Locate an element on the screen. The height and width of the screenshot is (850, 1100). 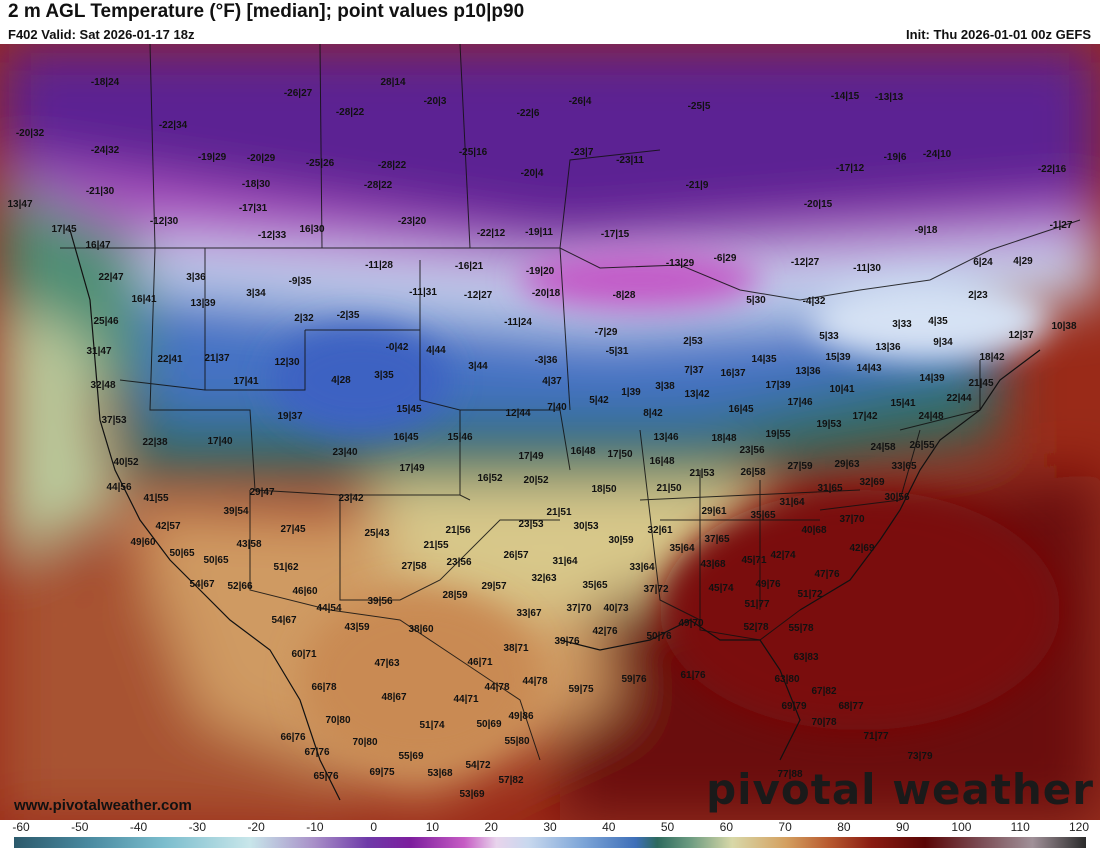
point-value: 59|76 is located at coordinates (633, 679).